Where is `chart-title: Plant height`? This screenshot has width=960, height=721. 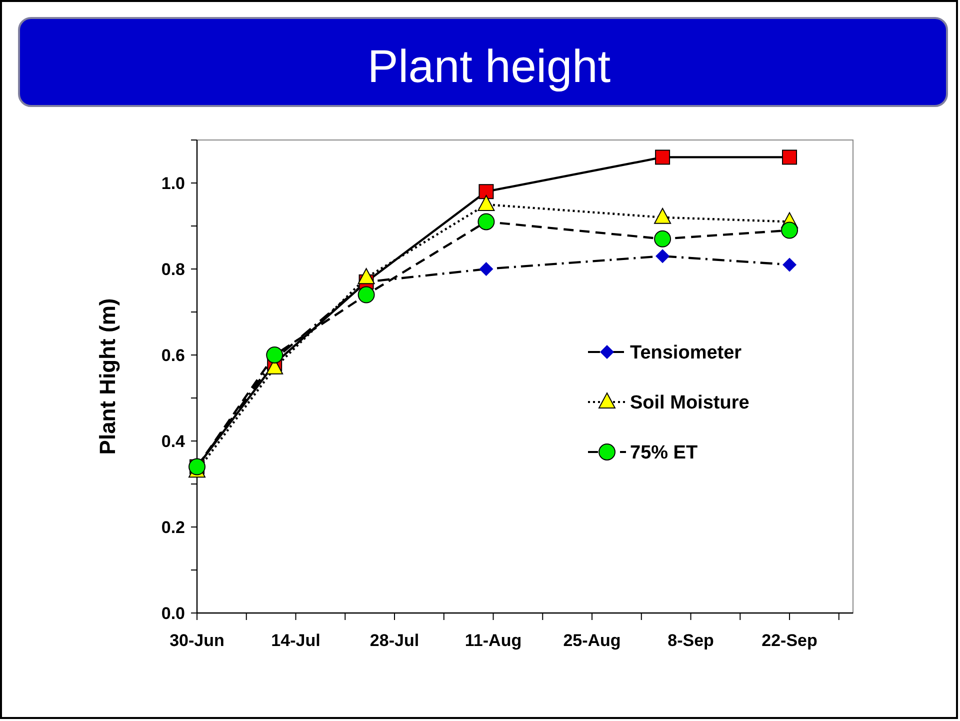 chart-title: Plant height is located at coordinates (489, 66).